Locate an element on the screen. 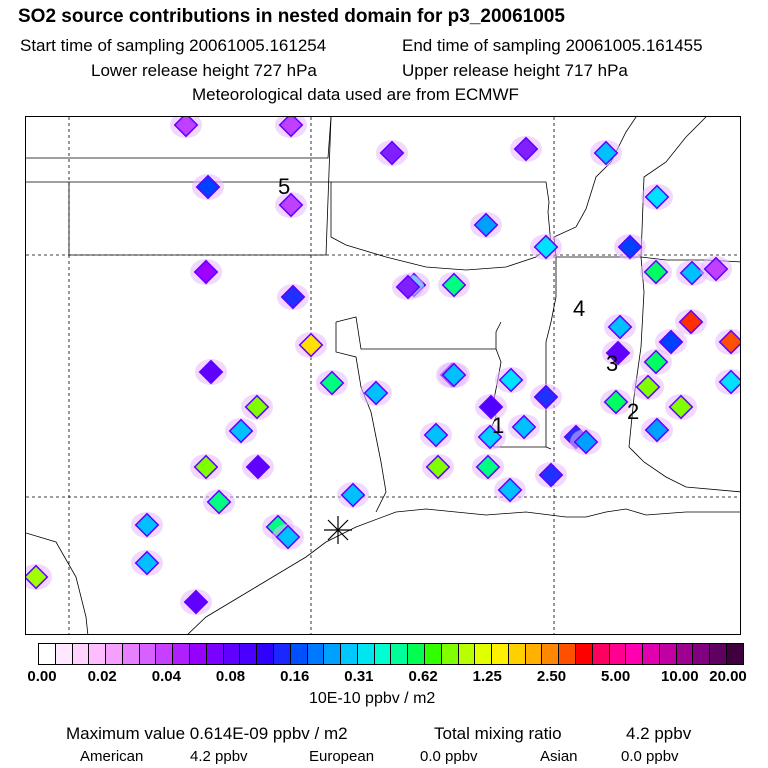 This screenshot has height=768, width=768. colorbar-tick-label: 0.00 is located at coordinates (42, 676).